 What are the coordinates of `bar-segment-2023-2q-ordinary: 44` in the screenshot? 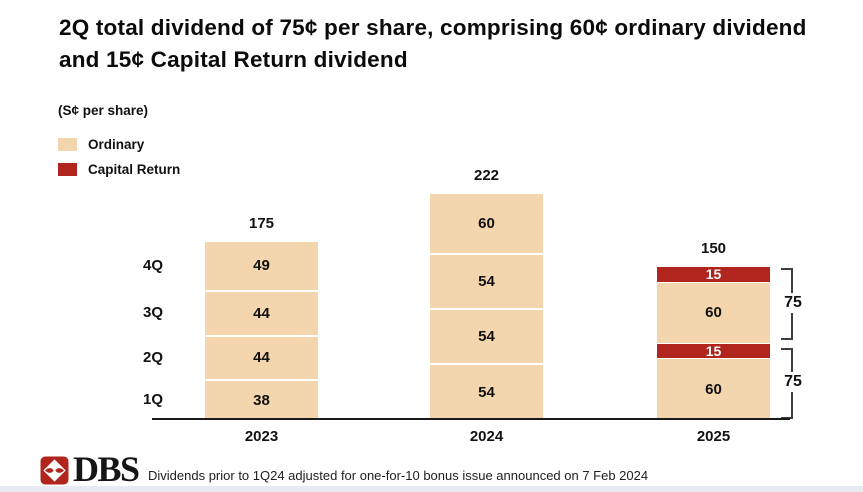 It's located at (261, 359).